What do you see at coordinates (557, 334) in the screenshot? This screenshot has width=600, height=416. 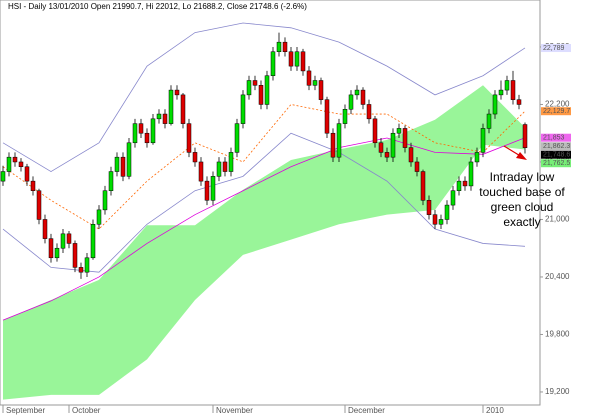 I see `y-tick-label: 19,800` at bounding box center [557, 334].